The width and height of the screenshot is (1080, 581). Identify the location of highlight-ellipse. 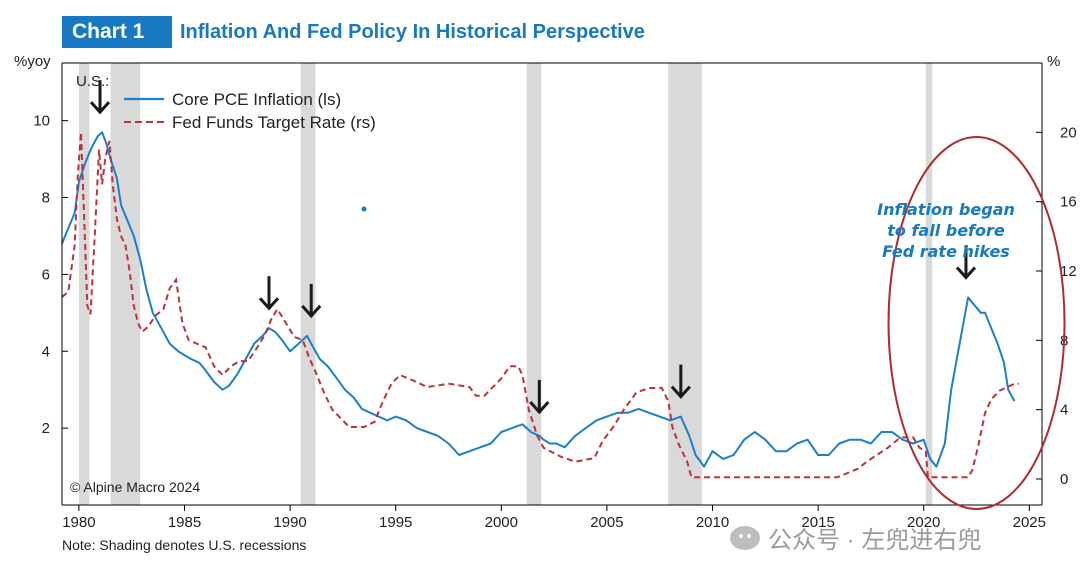
(976, 323).